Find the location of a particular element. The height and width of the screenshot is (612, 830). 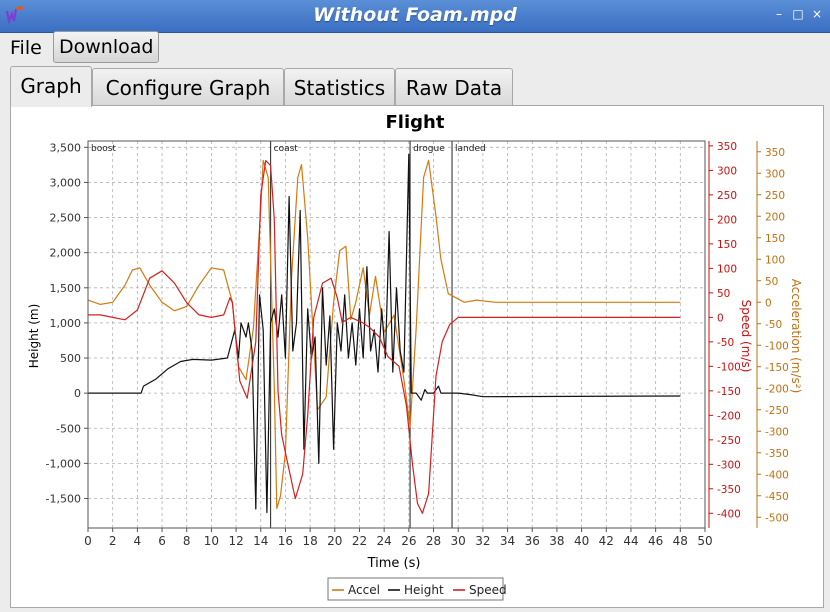

height-tick-label: -500 is located at coordinates (68, 428).